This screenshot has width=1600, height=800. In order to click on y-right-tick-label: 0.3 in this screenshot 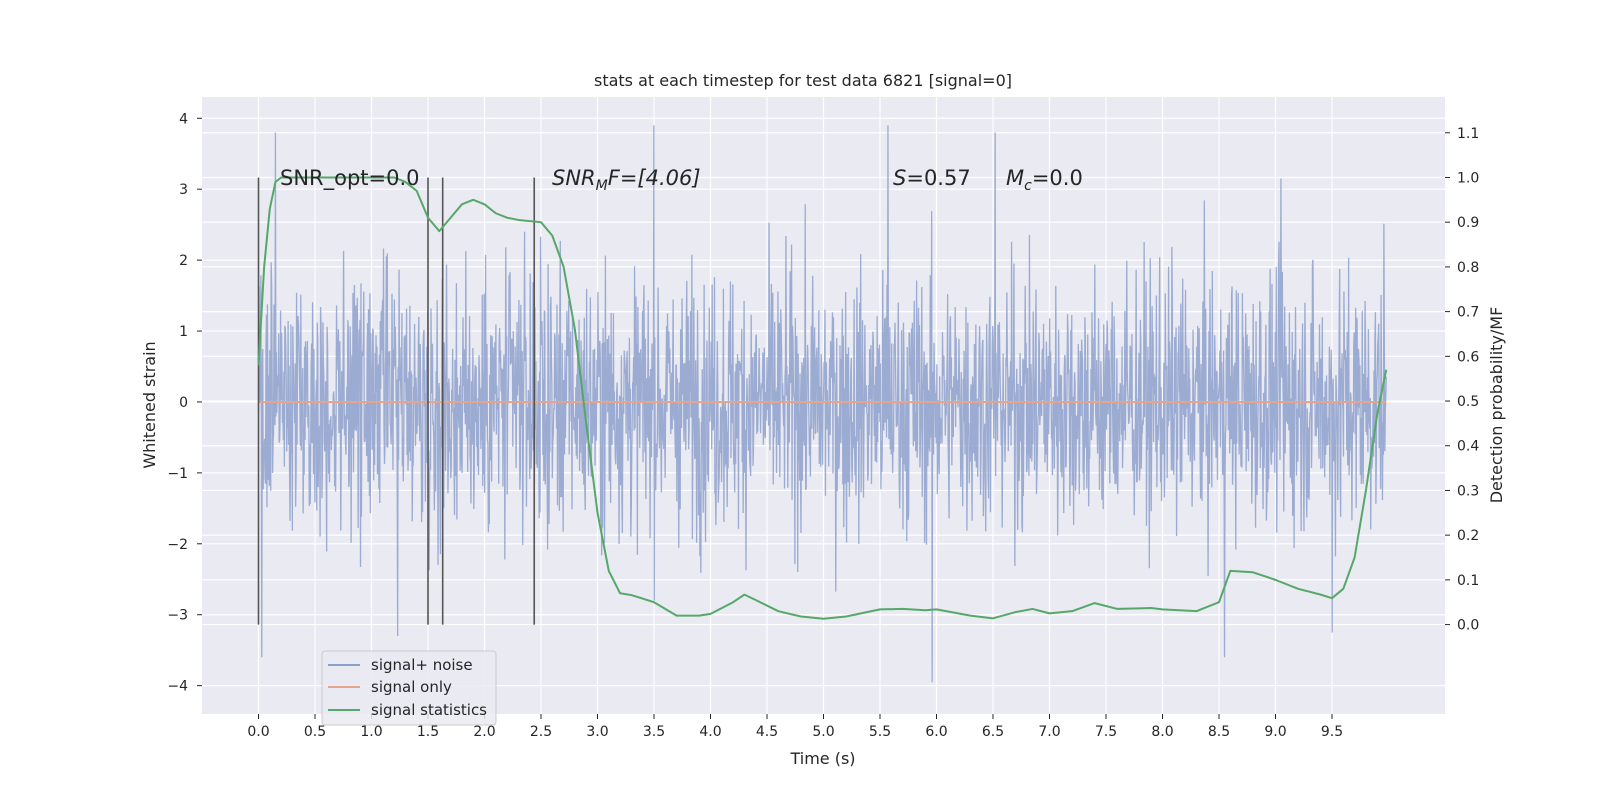, I will do `click(1468, 491)`.